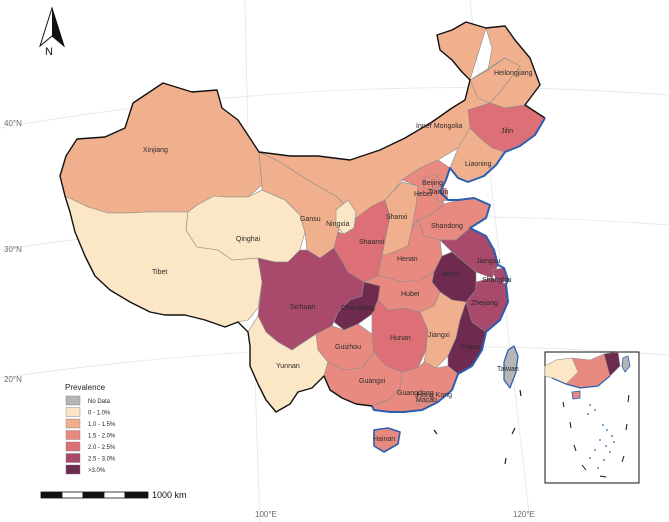 The width and height of the screenshot is (669, 522). Describe the element at coordinates (102, 437) in the screenshot. I see `legend-label: 1.5 - 2.0%` at that location.